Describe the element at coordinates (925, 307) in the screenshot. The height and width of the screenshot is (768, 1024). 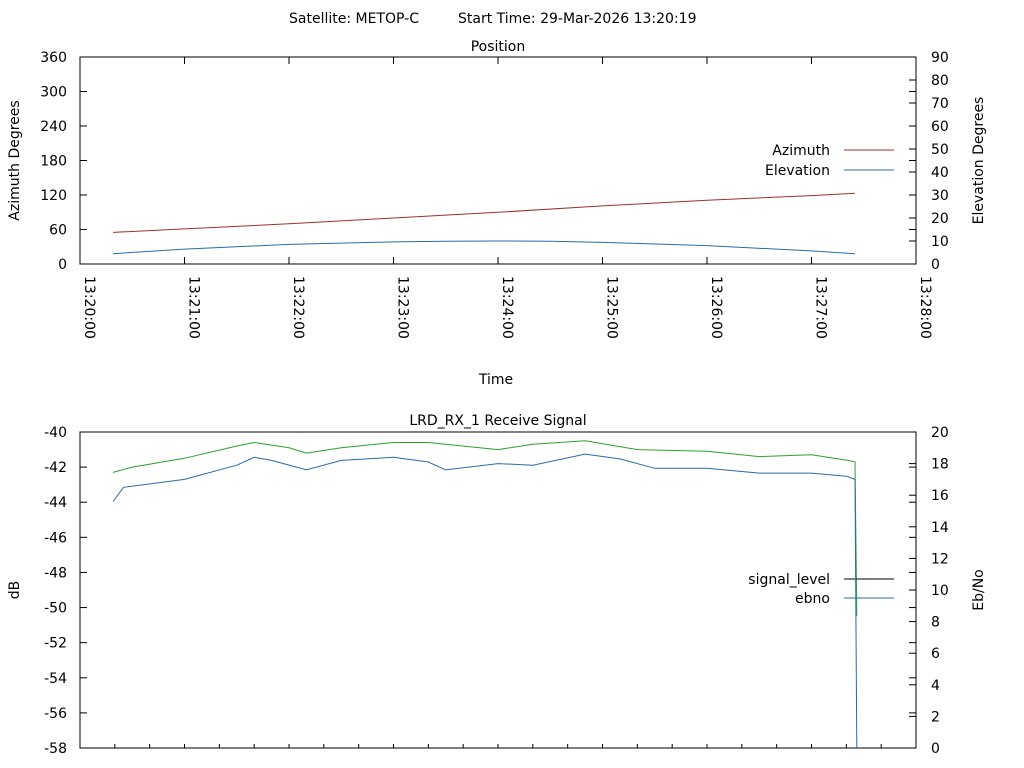
I see `x-tick-label: 13:28:00` at that location.